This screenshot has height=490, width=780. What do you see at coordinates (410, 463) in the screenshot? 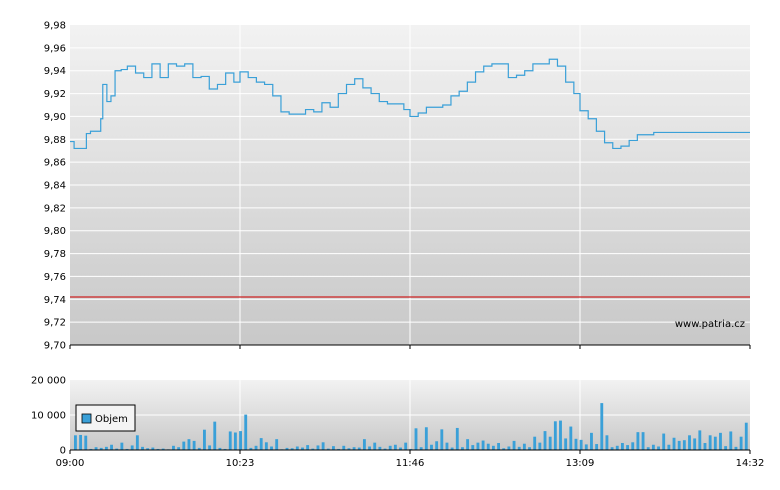
I see `x-tick-label: 11:46` at bounding box center [410, 463].